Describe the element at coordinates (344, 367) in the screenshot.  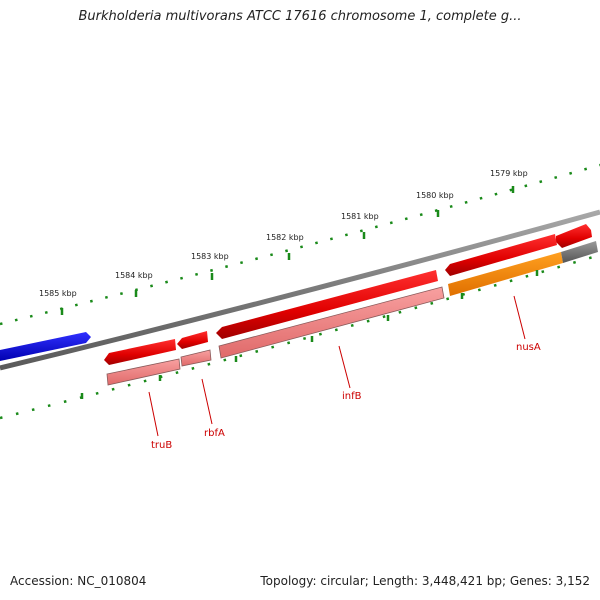
I see `leader-infB` at that location.